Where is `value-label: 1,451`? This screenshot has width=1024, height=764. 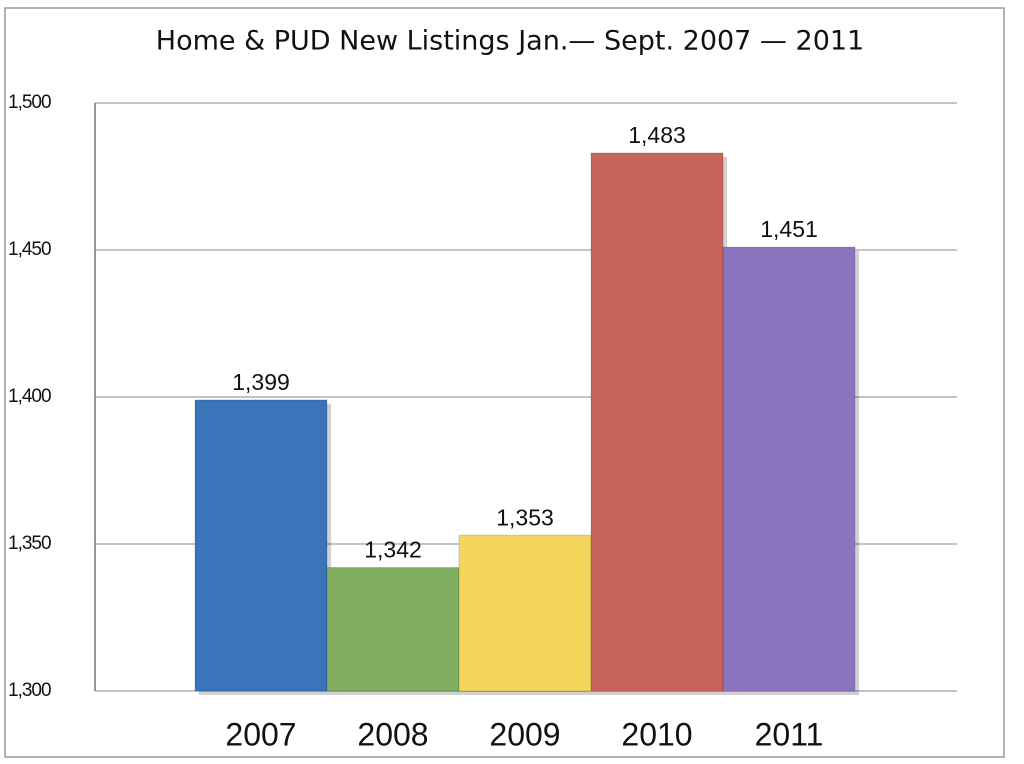 value-label: 1,451 is located at coordinates (789, 229).